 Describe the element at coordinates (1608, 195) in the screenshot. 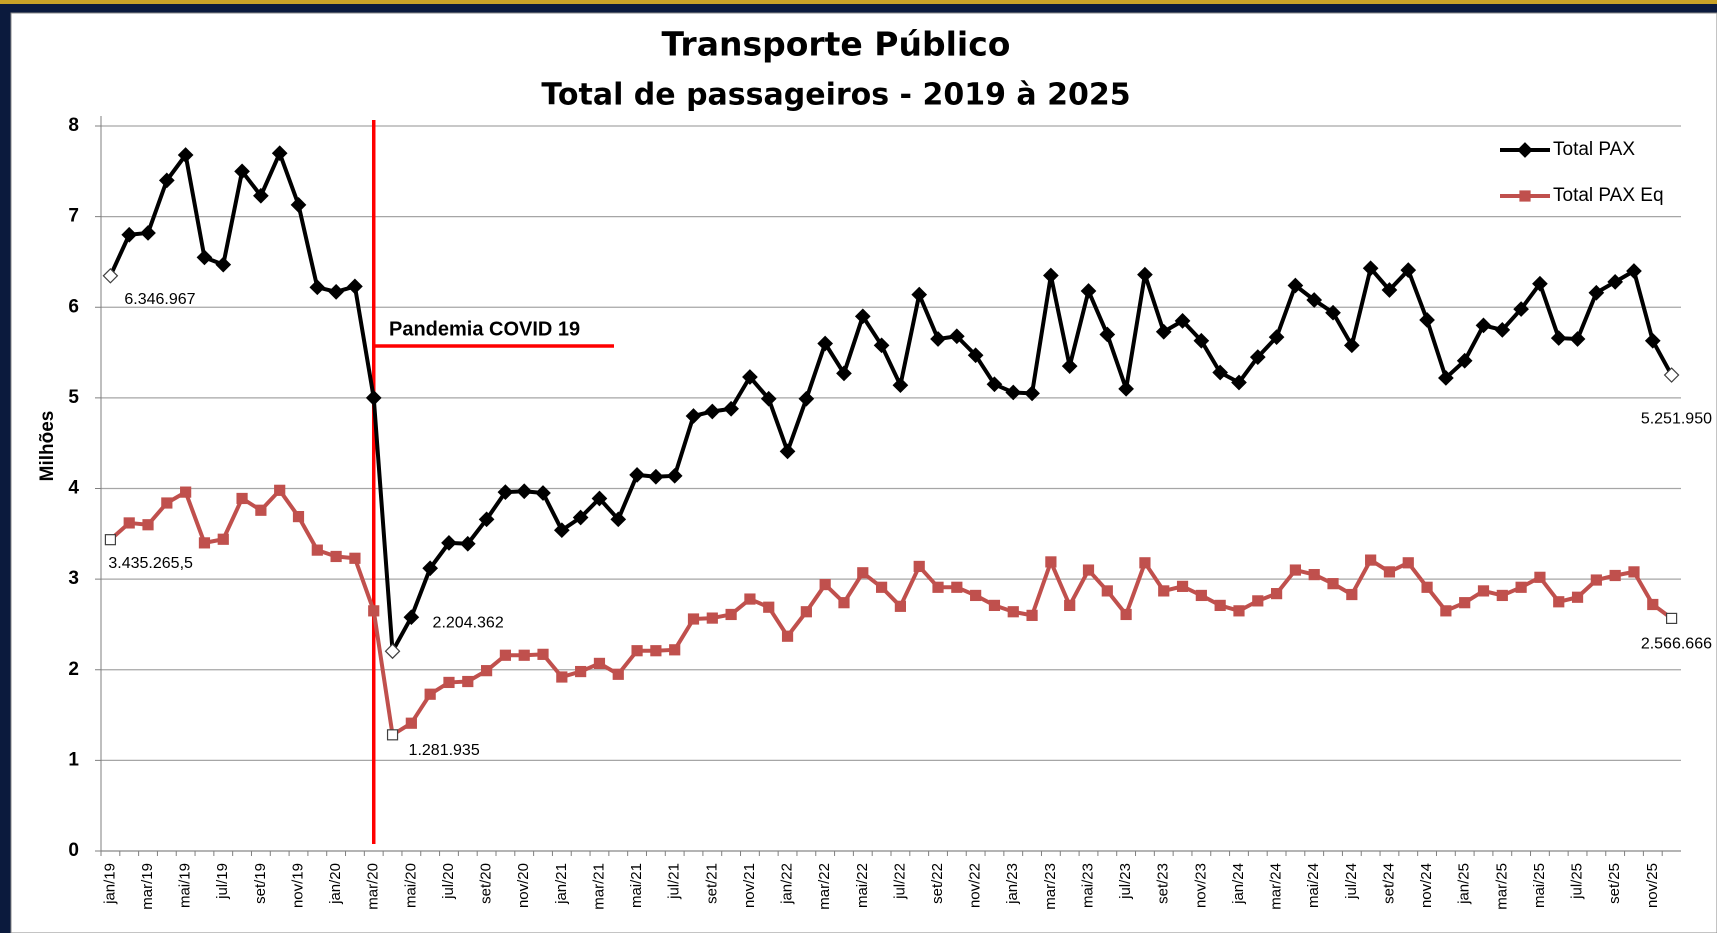

I see `legend-label: Total PAX Eq` at that location.